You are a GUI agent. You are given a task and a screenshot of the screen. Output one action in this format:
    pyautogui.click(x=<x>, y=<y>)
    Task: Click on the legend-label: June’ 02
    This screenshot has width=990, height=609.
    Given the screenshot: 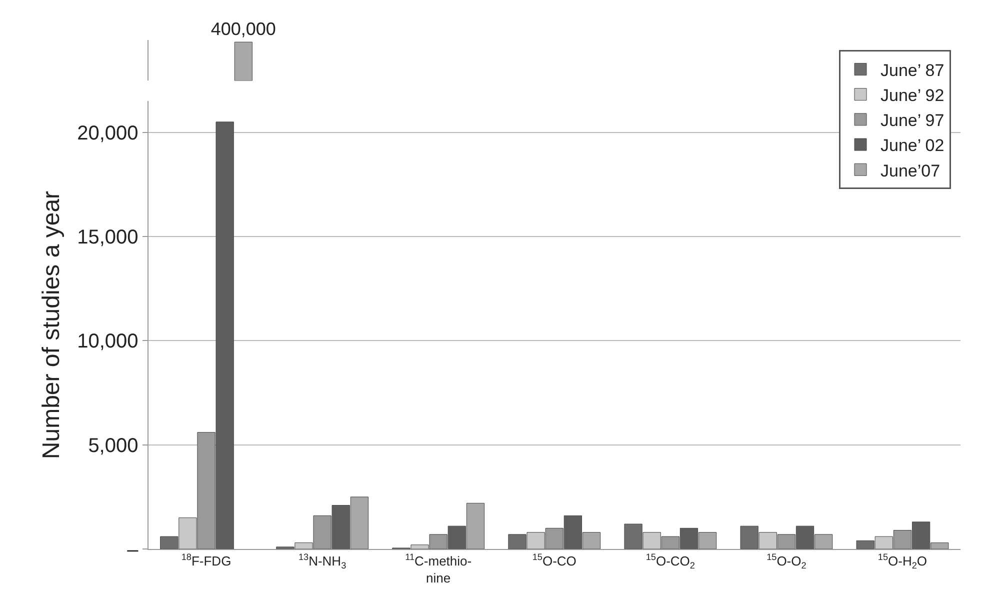 What is the action you would take?
    pyautogui.click(x=912, y=146)
    